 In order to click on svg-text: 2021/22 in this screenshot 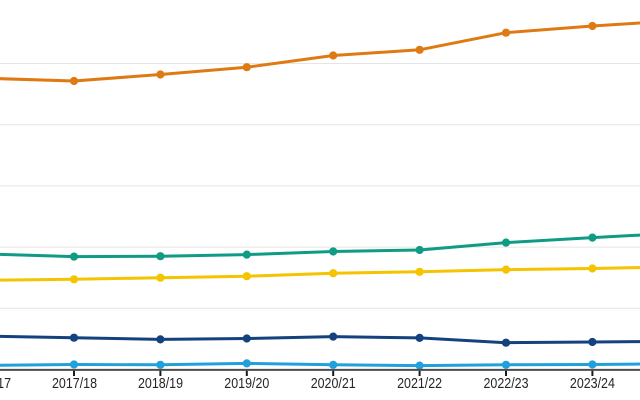, I will do `click(419, 384)`.